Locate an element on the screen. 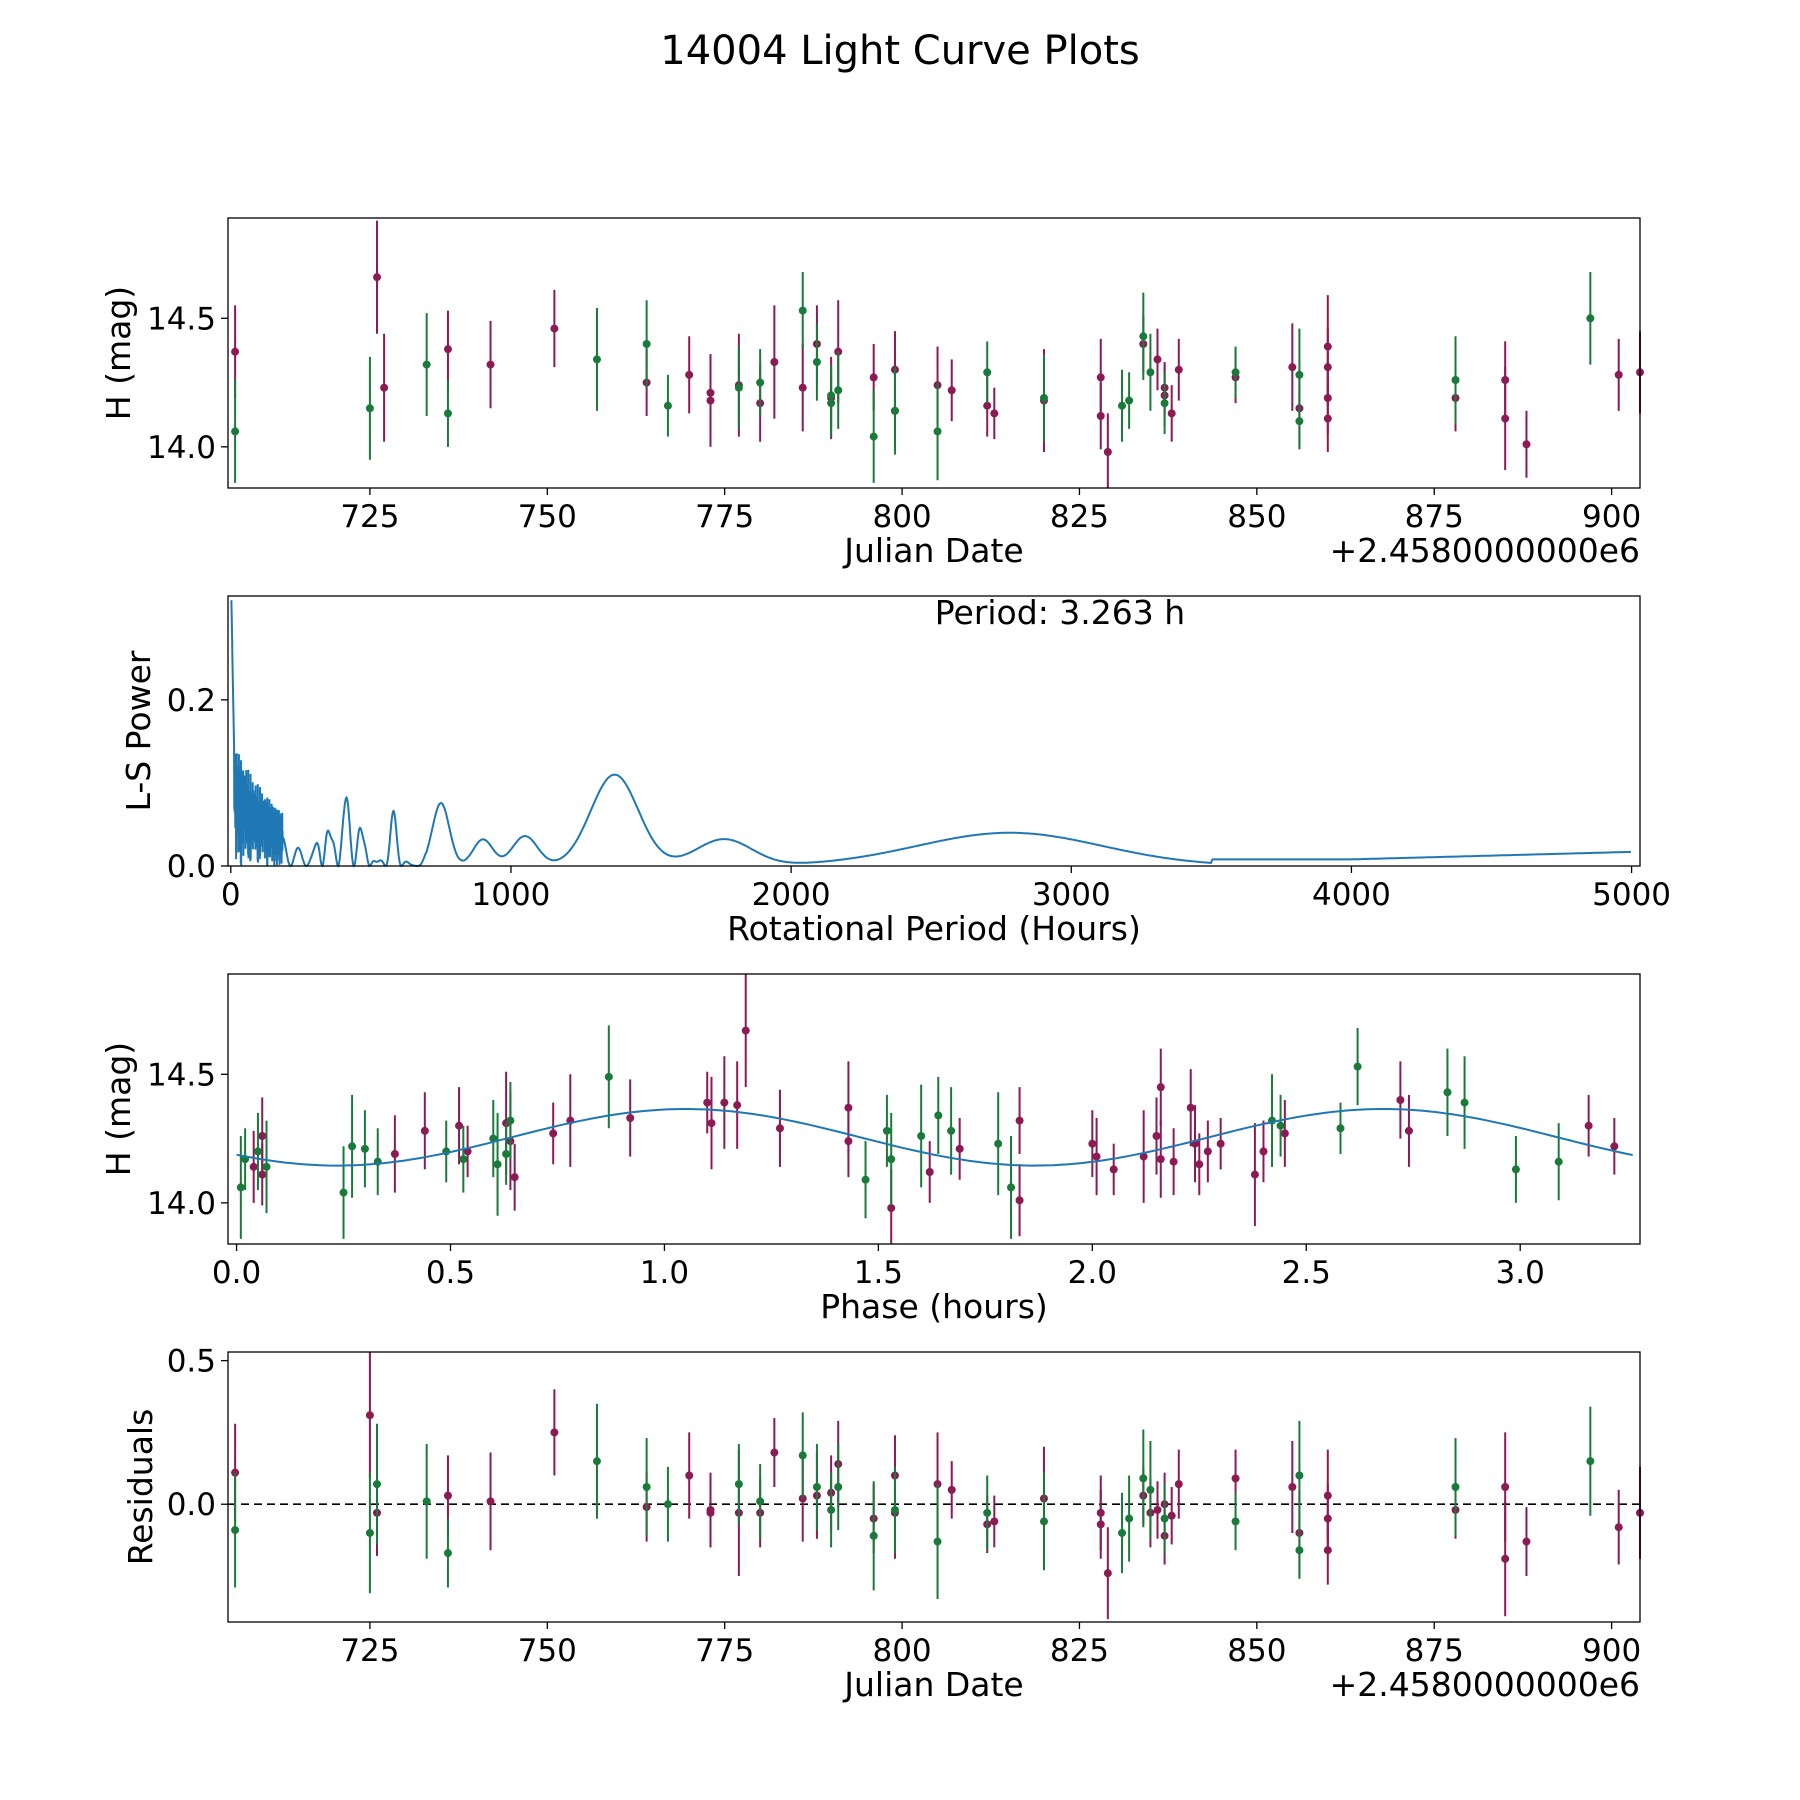  periodogram-annotation: Period: 3.263 h is located at coordinates (1060, 612).